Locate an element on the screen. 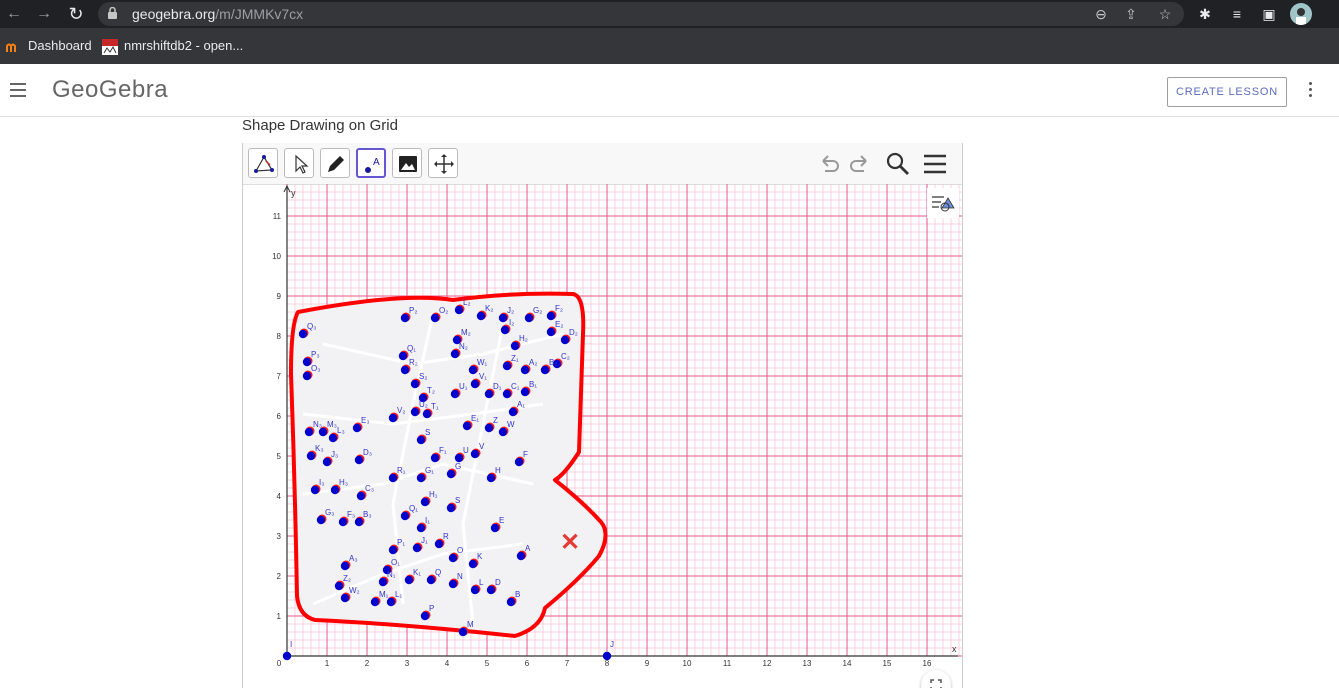 This screenshot has height=688, width=1339. sidepanel-icon: ▣ is located at coordinates (1269, 14).